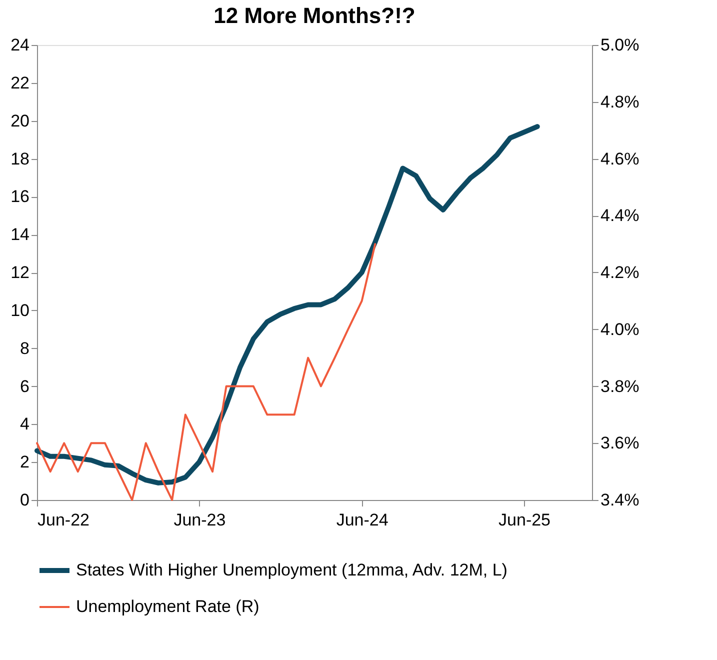 The height and width of the screenshot is (660, 717). Describe the element at coordinates (620, 443) in the screenshot. I see `y2-tick-label: 3.6%` at that location.